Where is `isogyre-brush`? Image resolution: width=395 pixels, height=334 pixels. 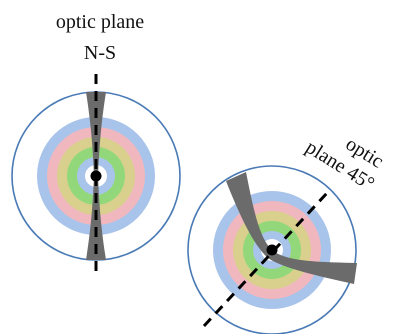
isogyre-brush is located at coordinates (291, 228).